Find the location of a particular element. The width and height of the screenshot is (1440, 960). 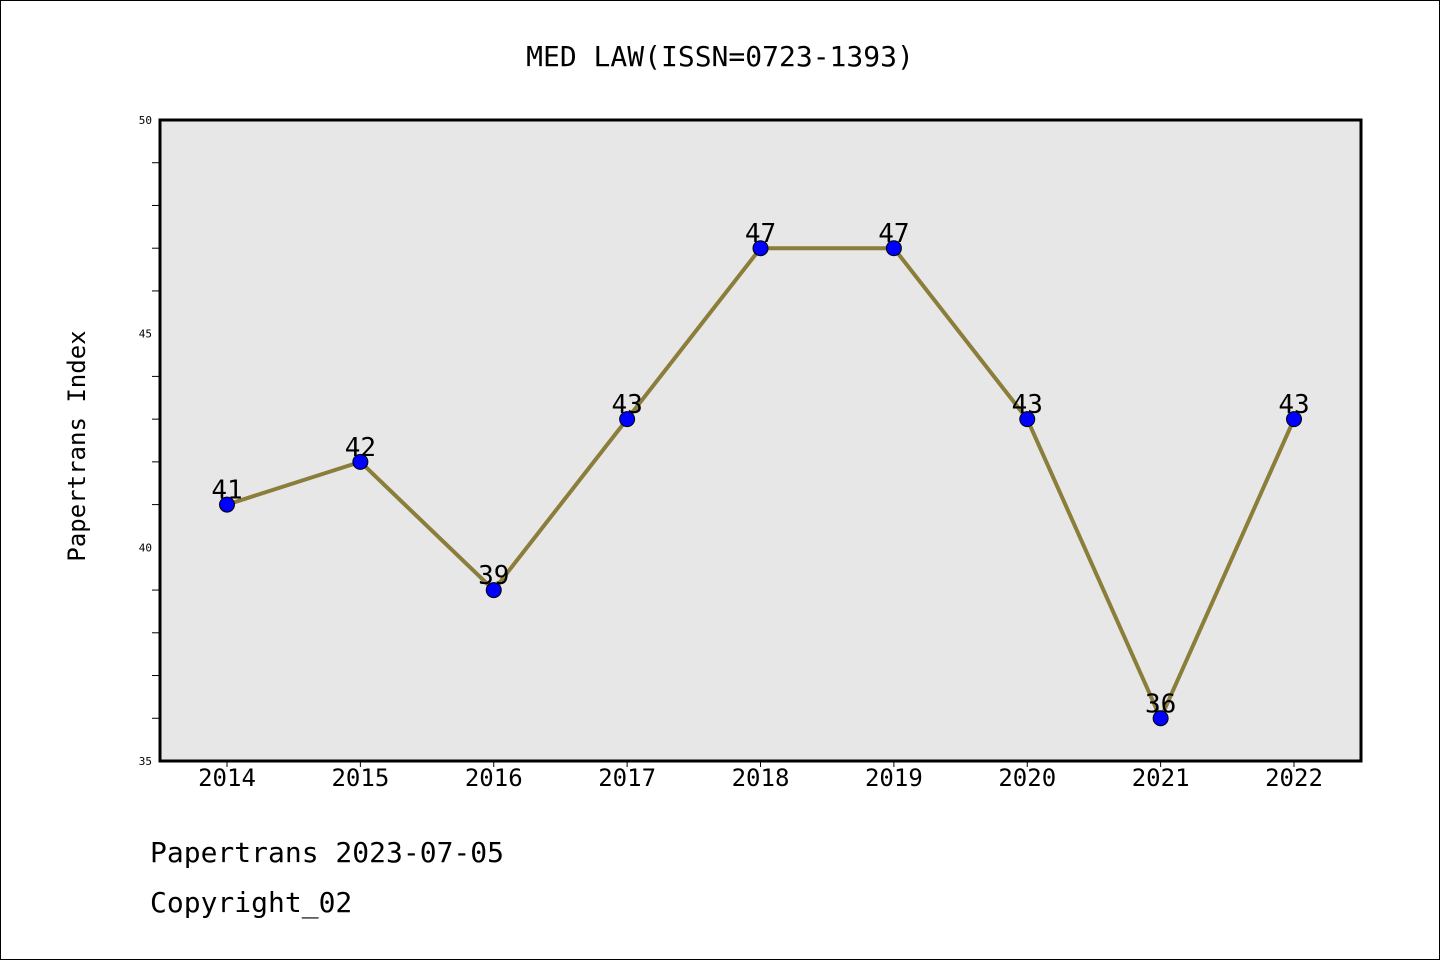

x-tick-label: 2019 is located at coordinates (894, 778).